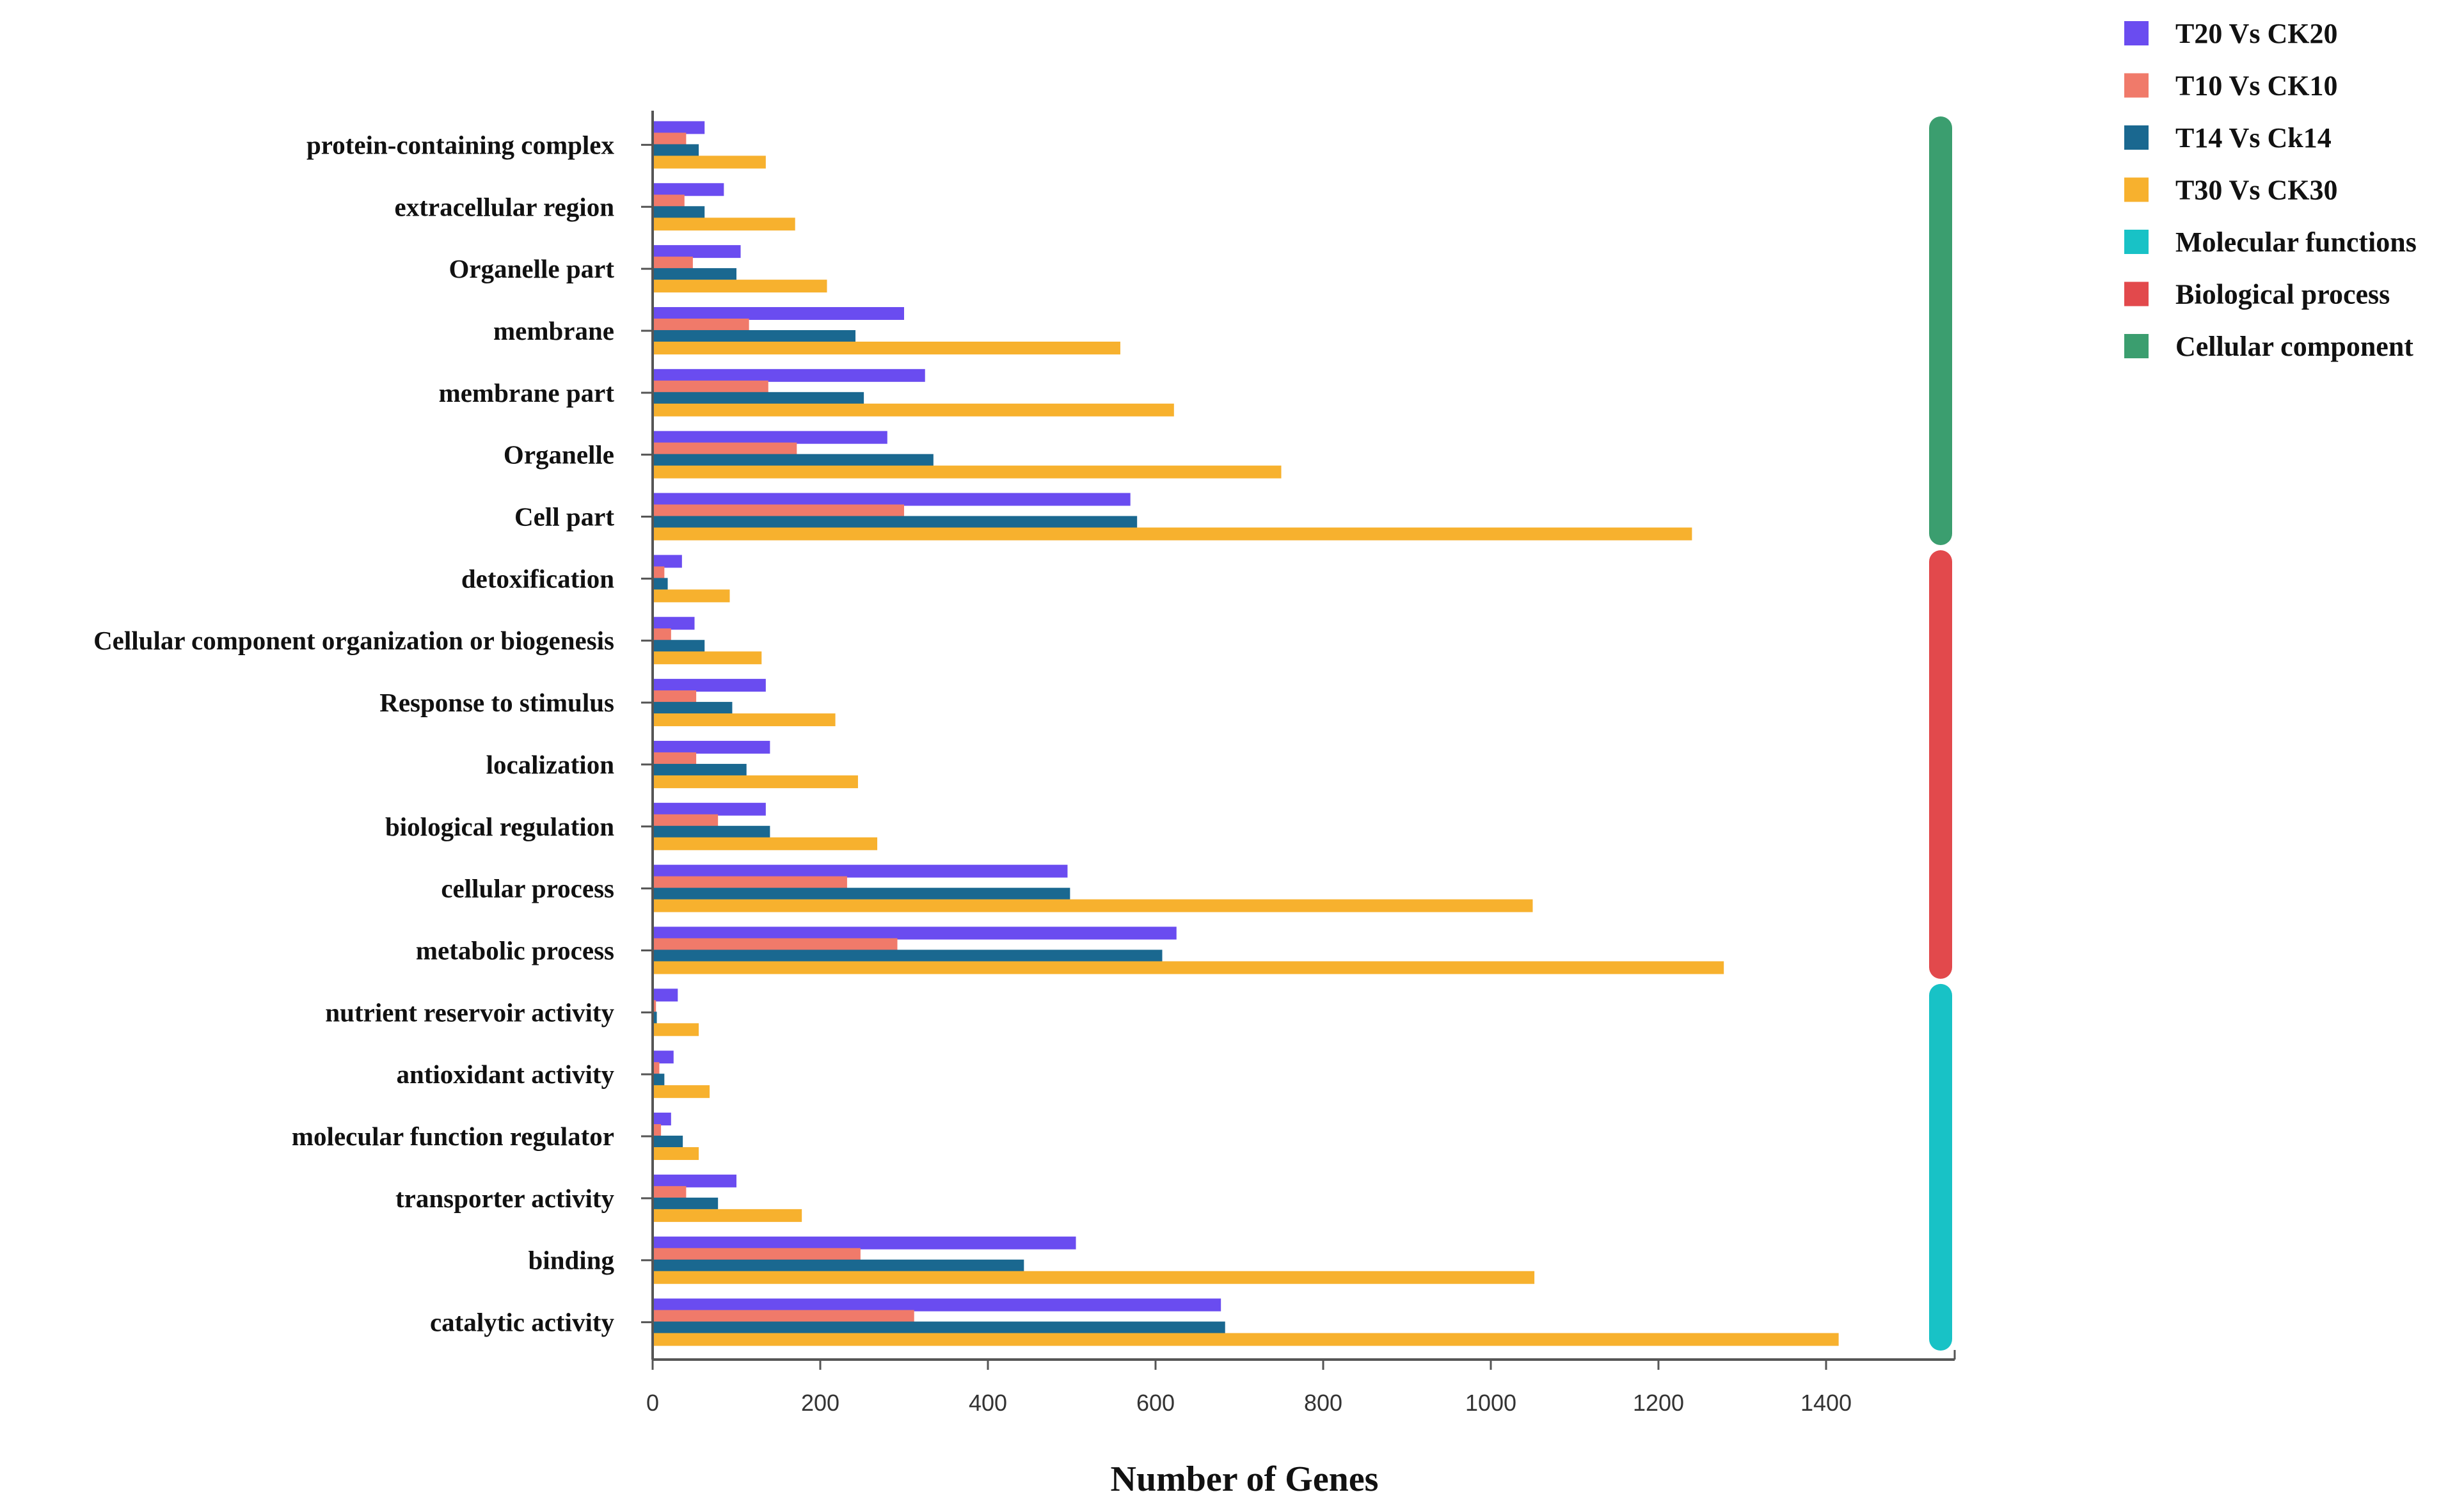 The image size is (2464, 1508). What do you see at coordinates (679, 646) in the screenshot?
I see `bar-t14-vs-ck14-cellular-component-organization-or-biogenesis` at bounding box center [679, 646].